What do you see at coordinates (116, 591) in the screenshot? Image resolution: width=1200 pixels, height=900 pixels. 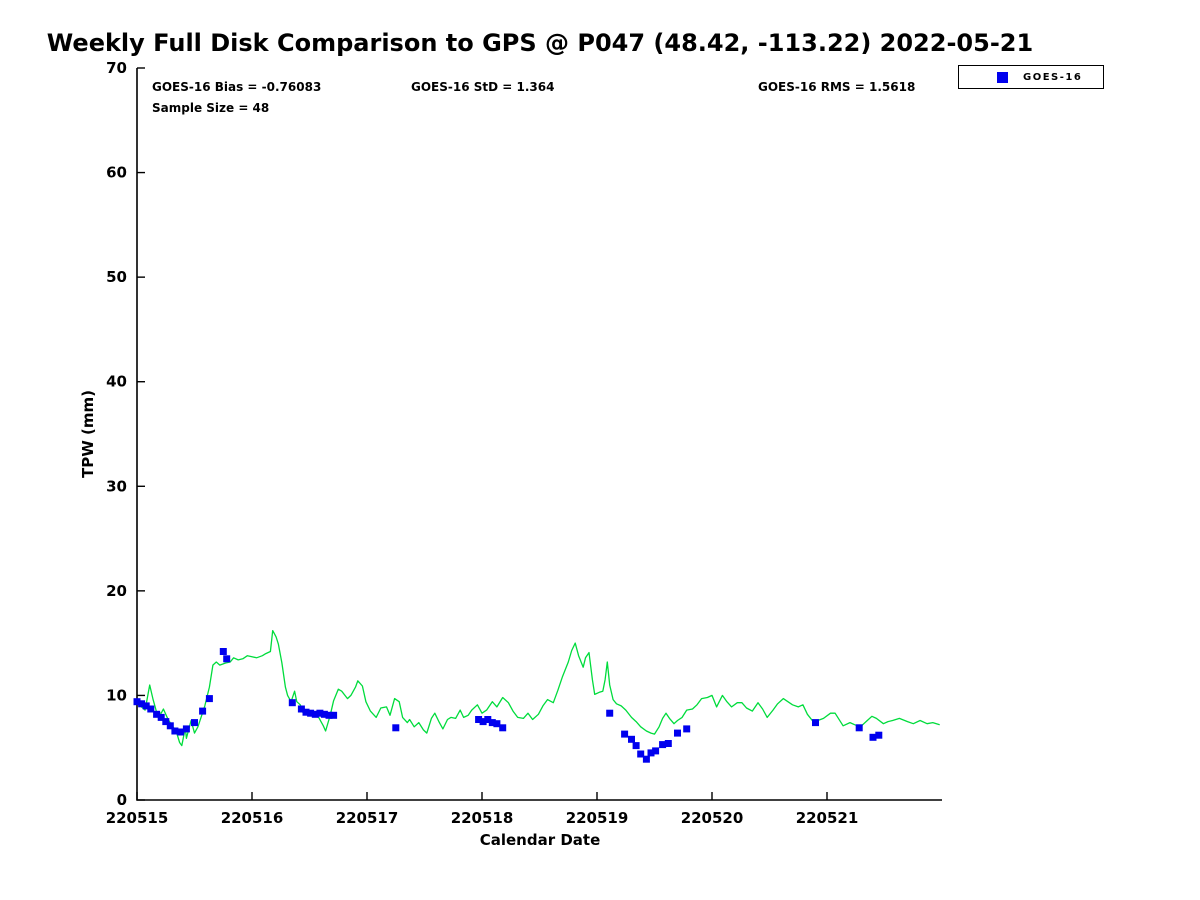 I see `y-tick-label: 20` at bounding box center [116, 591].